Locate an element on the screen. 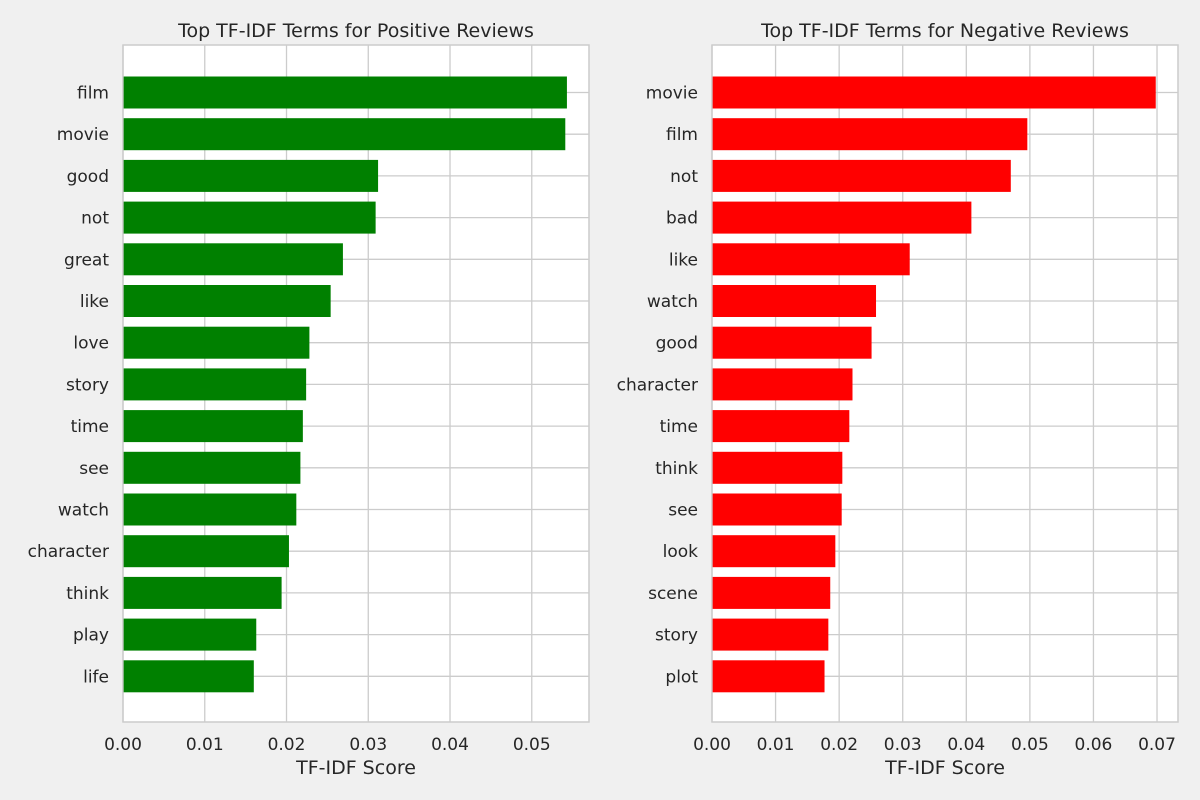 Image resolution: width=1200 pixels, height=800 pixels. y-tick-label: plot is located at coordinates (681, 677).